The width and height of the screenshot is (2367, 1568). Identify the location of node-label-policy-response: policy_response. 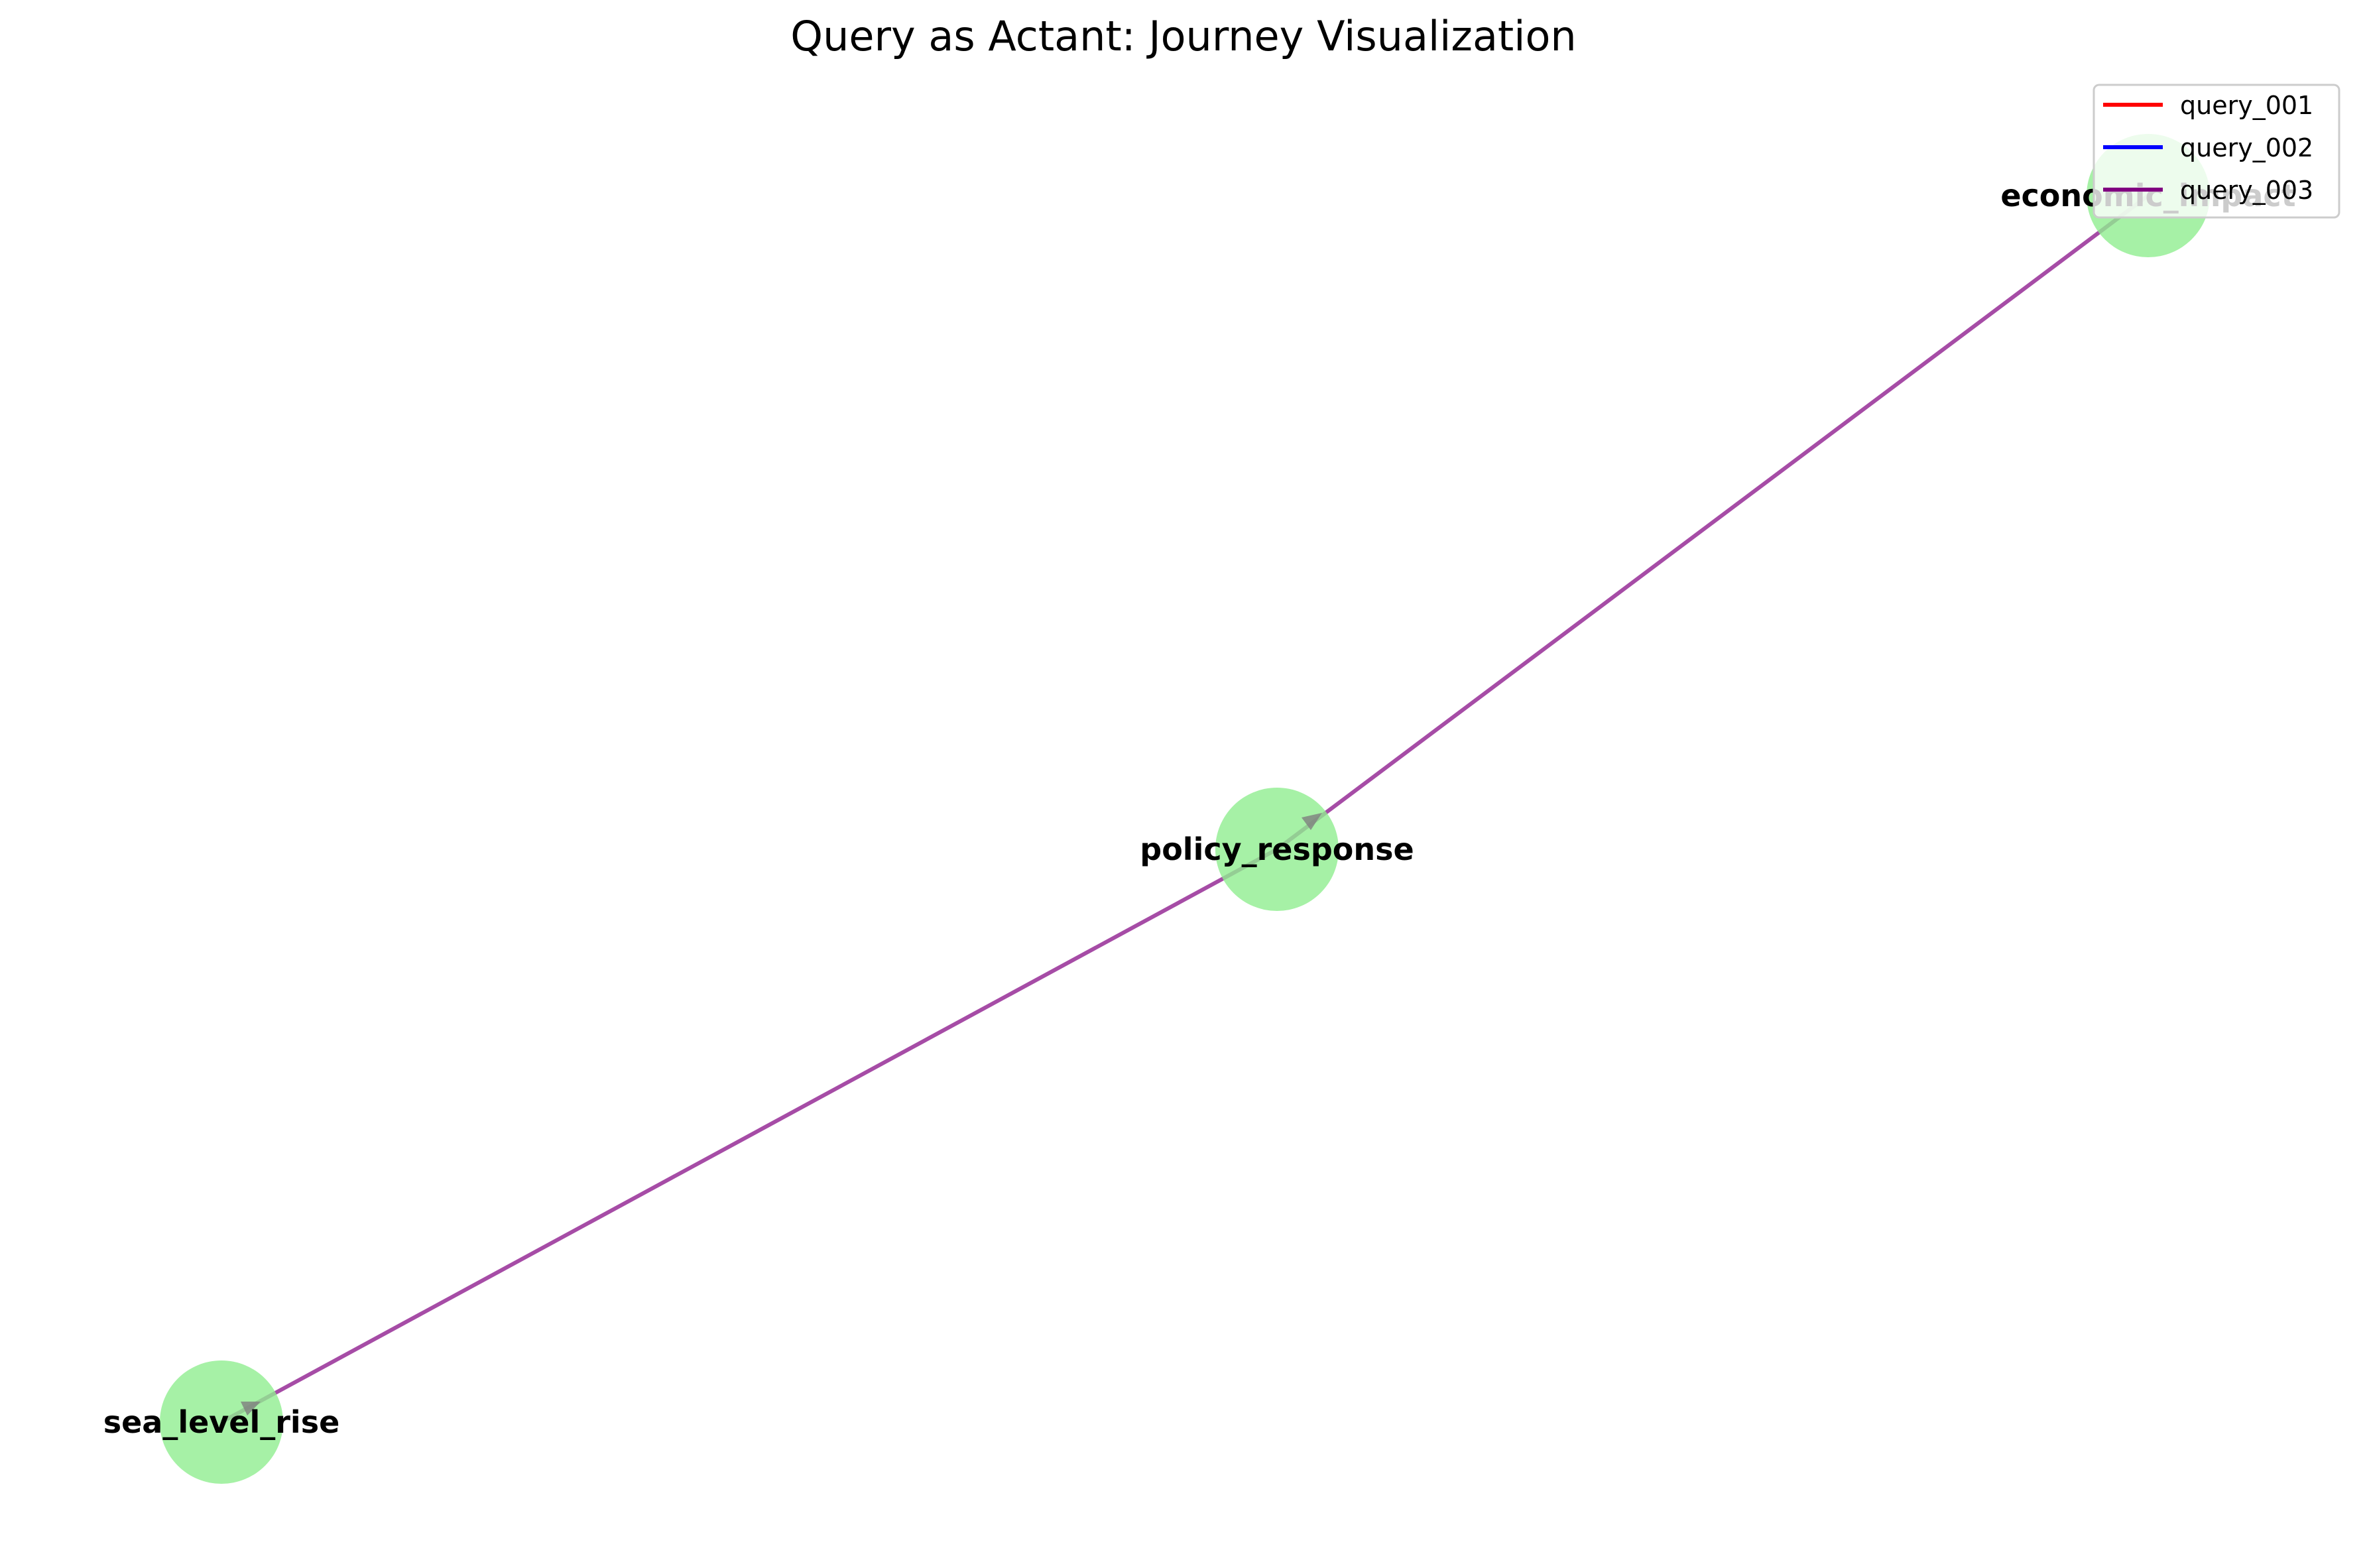
(1277, 849).